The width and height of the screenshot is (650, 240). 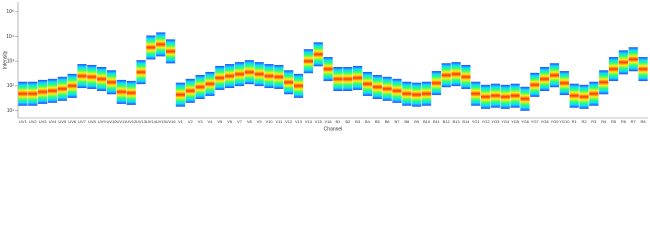 I want to click on y-tick-label: 10⁵, so click(x=10, y=12).